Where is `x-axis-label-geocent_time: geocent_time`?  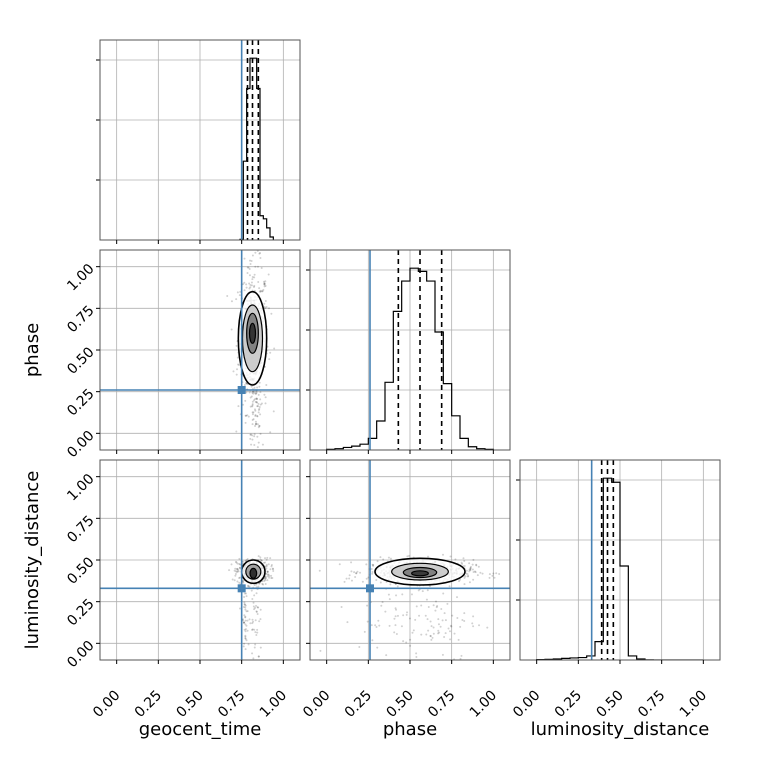 x-axis-label-geocent_time: geocent_time is located at coordinates (200, 729).